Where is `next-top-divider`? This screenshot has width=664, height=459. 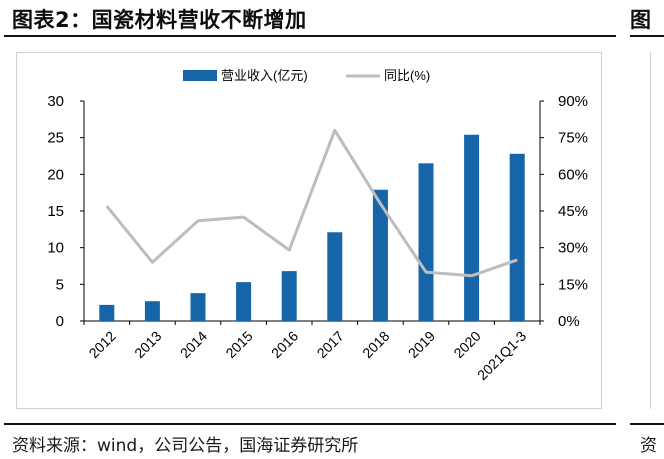
next-top-divider is located at coordinates (647, 36).